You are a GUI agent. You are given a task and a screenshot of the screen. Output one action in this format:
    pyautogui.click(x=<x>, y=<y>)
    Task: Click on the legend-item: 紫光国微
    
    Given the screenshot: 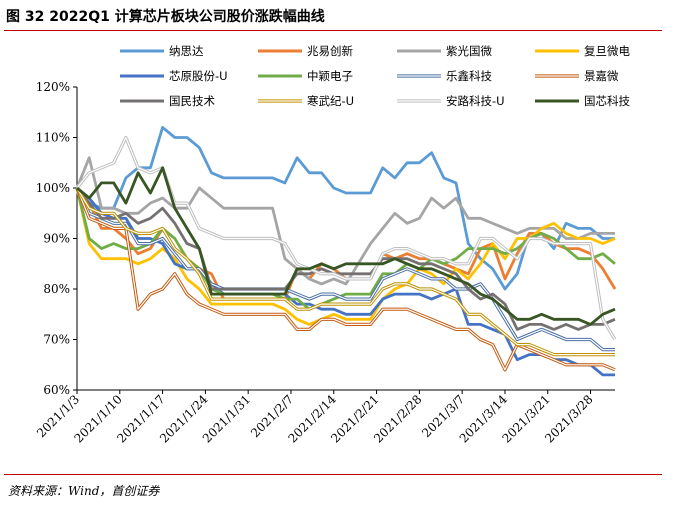 What is the action you would take?
    pyautogui.click(x=444, y=51)
    